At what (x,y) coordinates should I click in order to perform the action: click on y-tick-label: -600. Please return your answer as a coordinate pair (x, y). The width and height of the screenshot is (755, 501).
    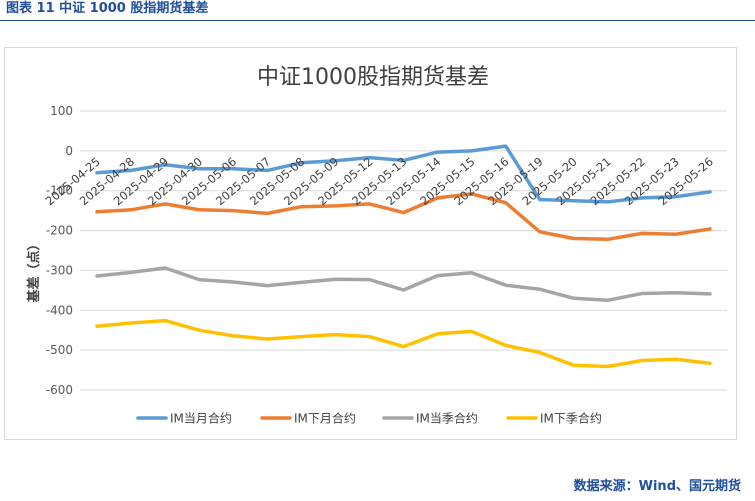
    Looking at the image, I should click on (59, 390).